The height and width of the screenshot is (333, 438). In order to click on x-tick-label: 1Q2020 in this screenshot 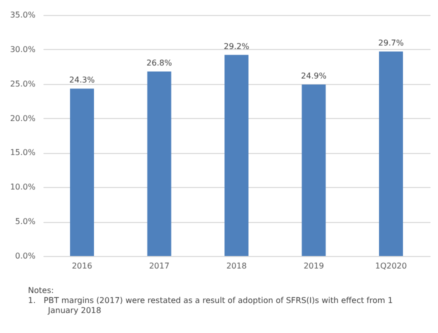, I will do `click(391, 266)`.